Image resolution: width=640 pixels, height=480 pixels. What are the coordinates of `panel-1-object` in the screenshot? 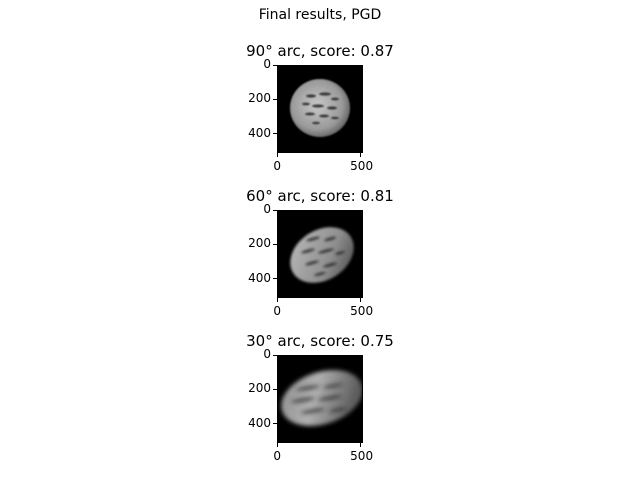 It's located at (320, 108).